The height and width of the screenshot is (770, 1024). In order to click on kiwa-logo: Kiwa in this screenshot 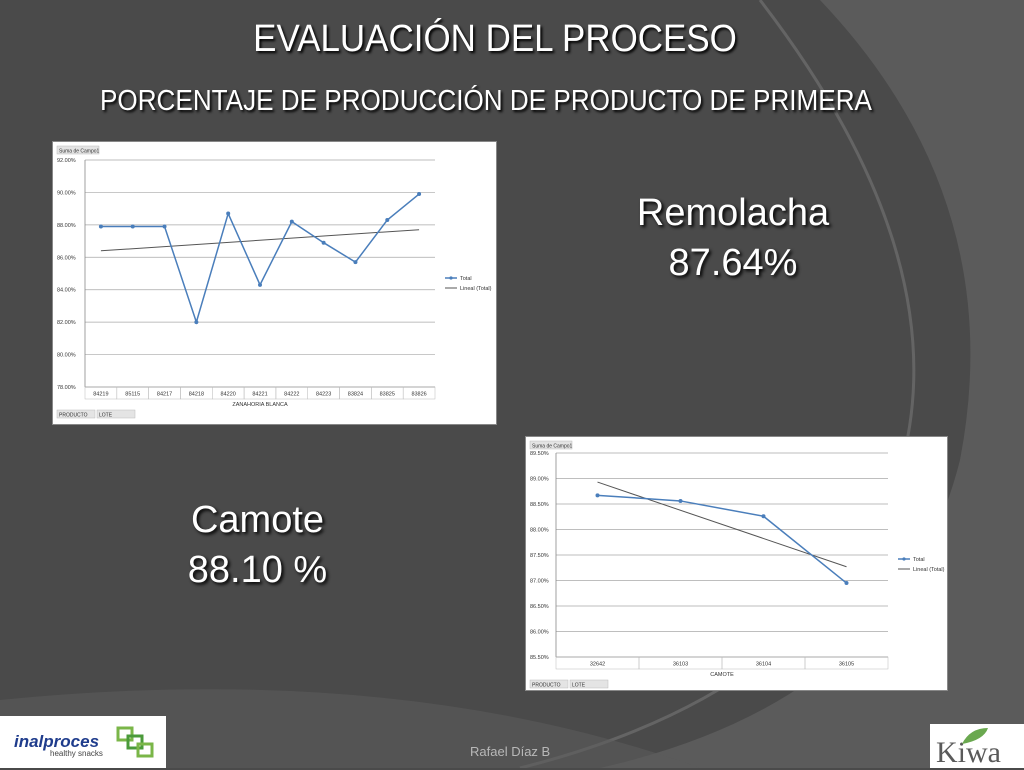, I will do `click(977, 746)`.